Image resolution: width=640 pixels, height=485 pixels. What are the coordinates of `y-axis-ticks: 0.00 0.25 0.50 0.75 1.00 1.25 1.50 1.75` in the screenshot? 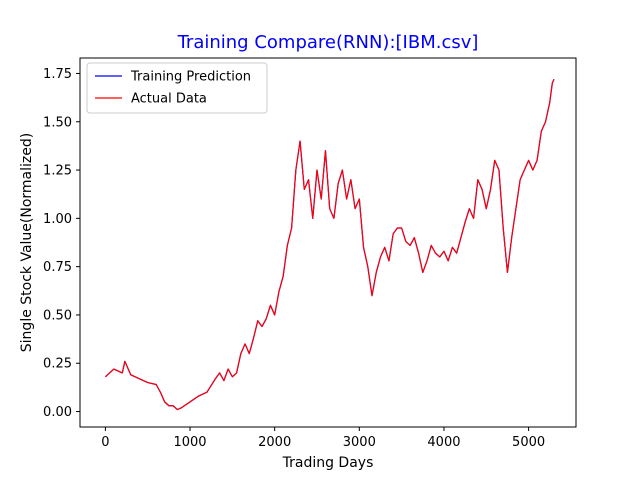 It's located at (61, 243).